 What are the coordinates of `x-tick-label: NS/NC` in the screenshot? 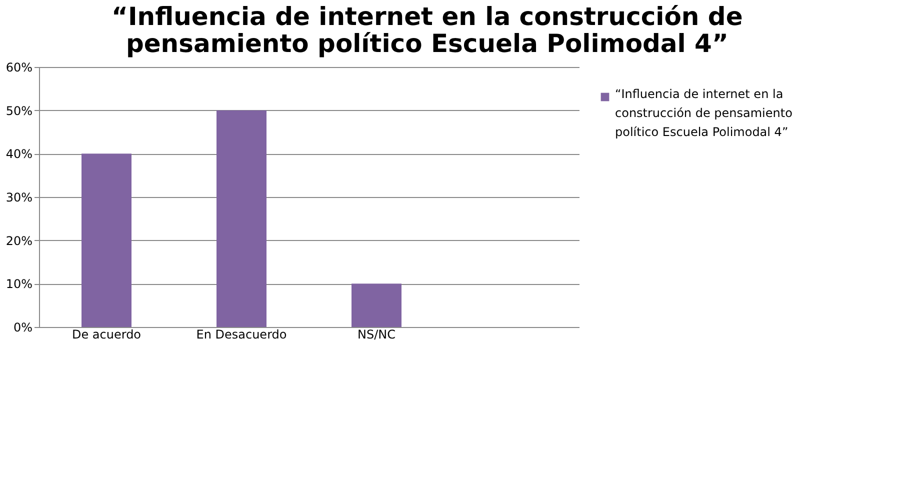 It's located at (377, 335).